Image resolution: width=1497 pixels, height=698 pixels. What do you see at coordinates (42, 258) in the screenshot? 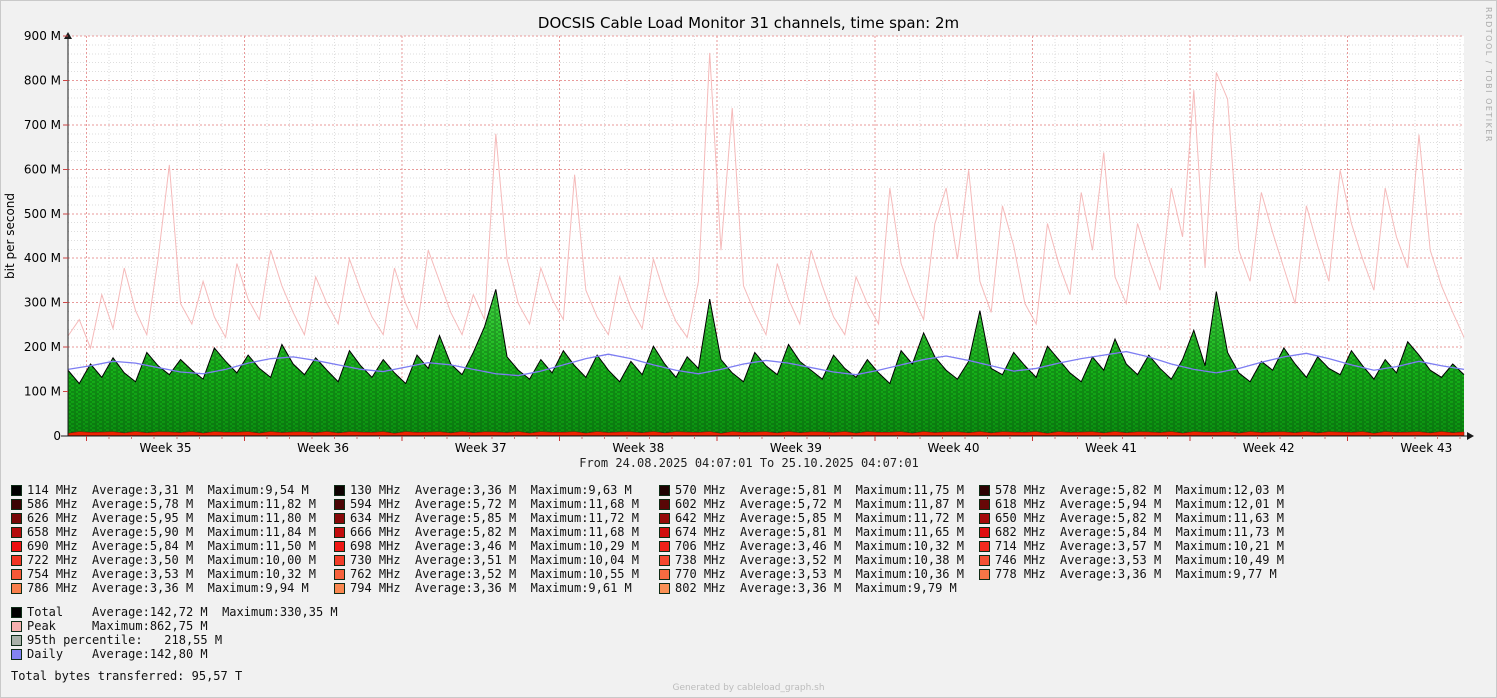
I see `y-tick-label: 400 M` at bounding box center [42, 258].